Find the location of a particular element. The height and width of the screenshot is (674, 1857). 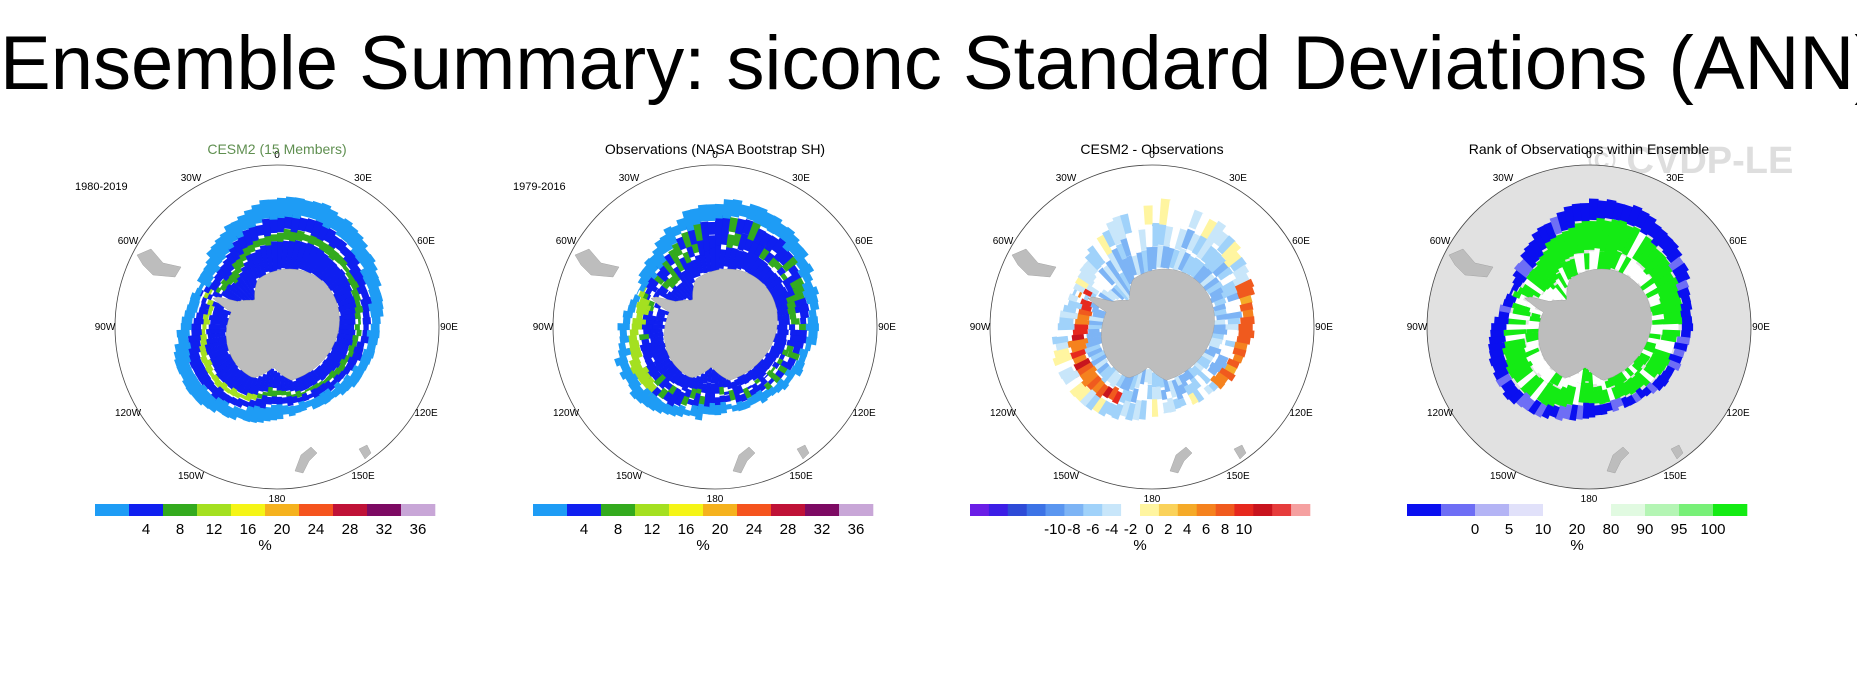

longitude-label: 30W is located at coordinates (191, 178).